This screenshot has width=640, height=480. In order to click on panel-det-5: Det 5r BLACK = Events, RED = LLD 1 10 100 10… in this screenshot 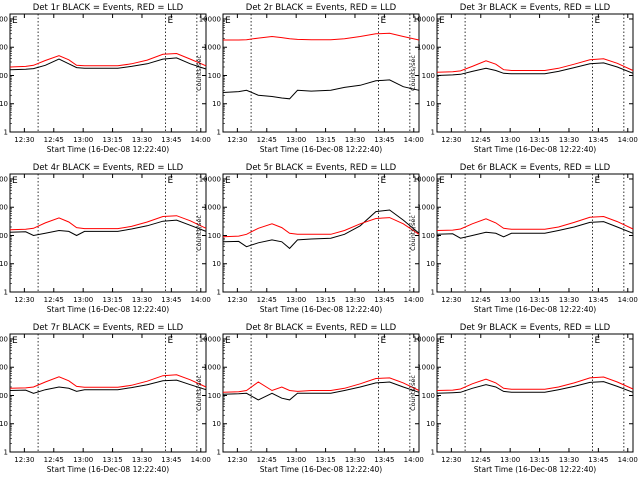, I will do `click(309, 238)`.